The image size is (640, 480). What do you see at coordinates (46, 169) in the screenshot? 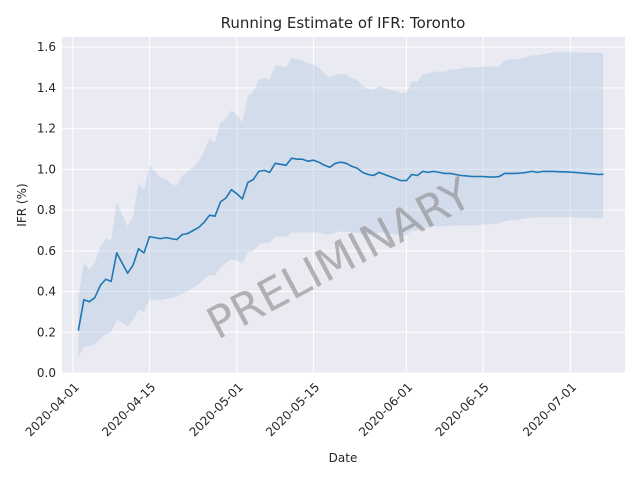
I see `y-tick-label: 1.0` at bounding box center [46, 169].